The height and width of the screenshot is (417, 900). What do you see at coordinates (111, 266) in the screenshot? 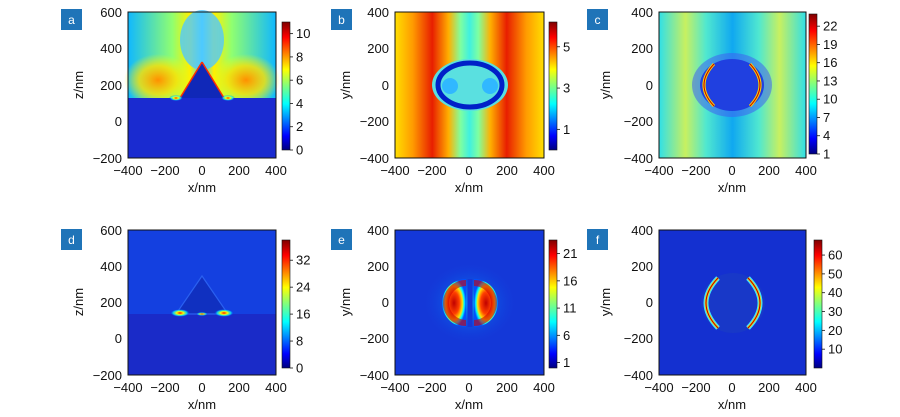
I see `panel-d-ytick: 400` at bounding box center [111, 266].